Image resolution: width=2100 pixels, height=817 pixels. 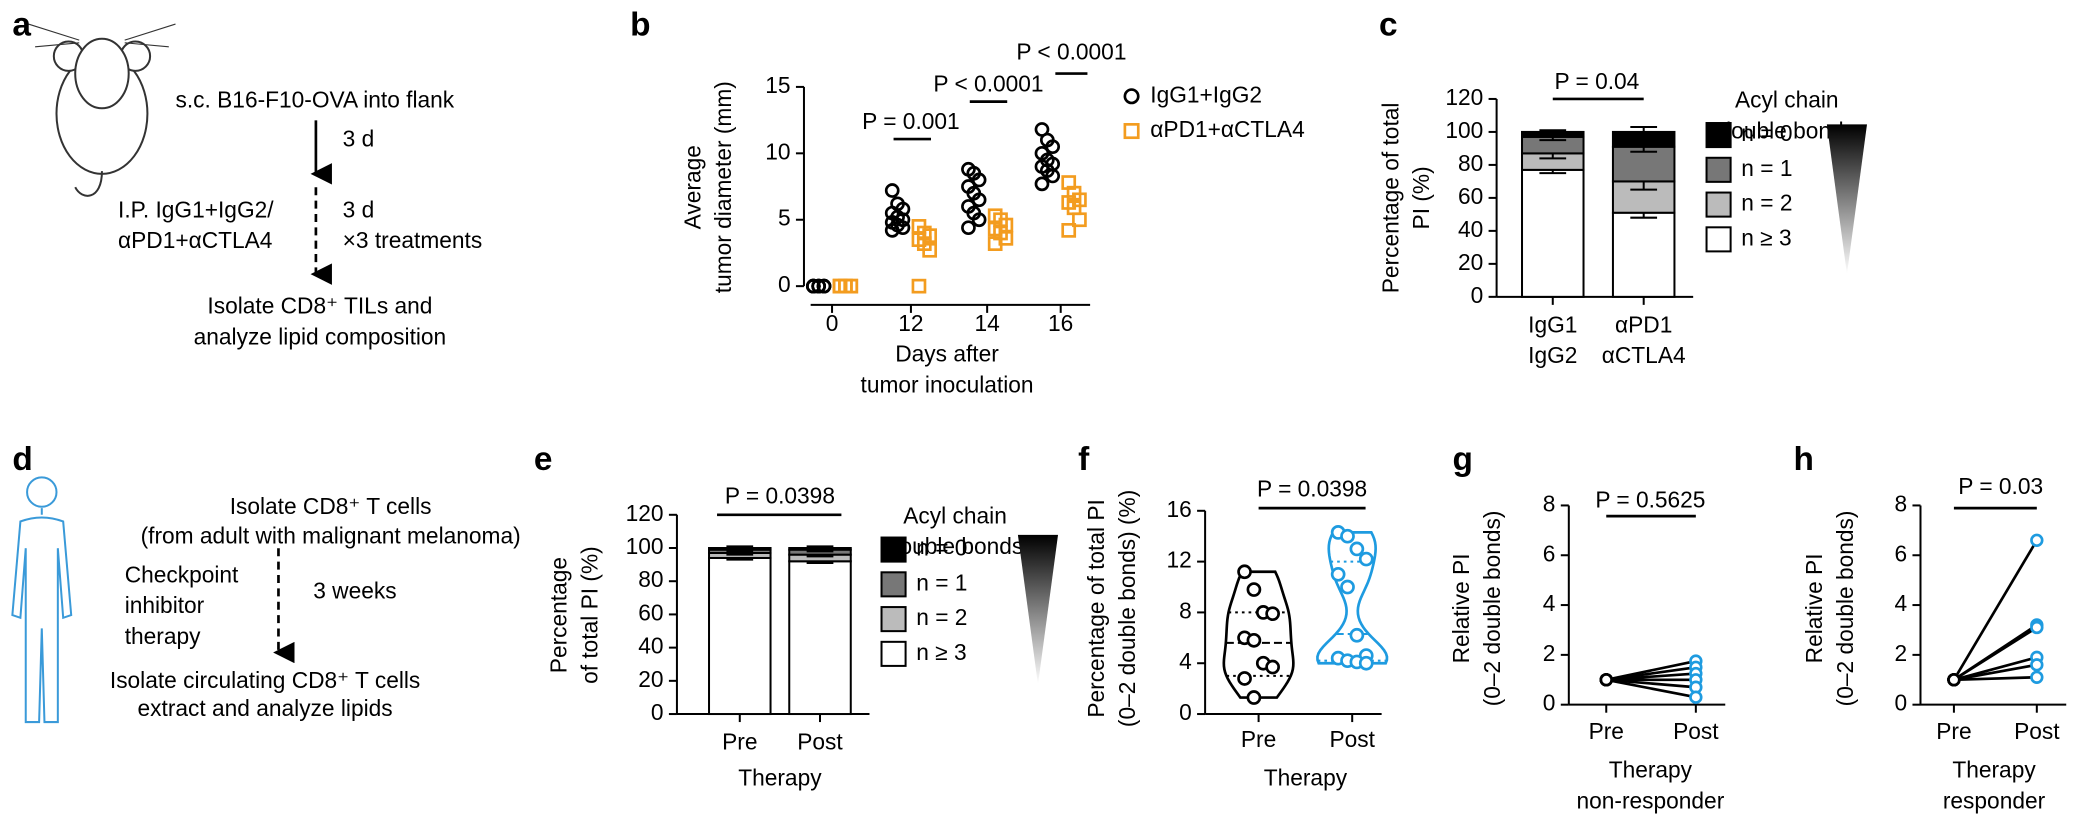 I want to click on human-icon, so click(x=42, y=600).